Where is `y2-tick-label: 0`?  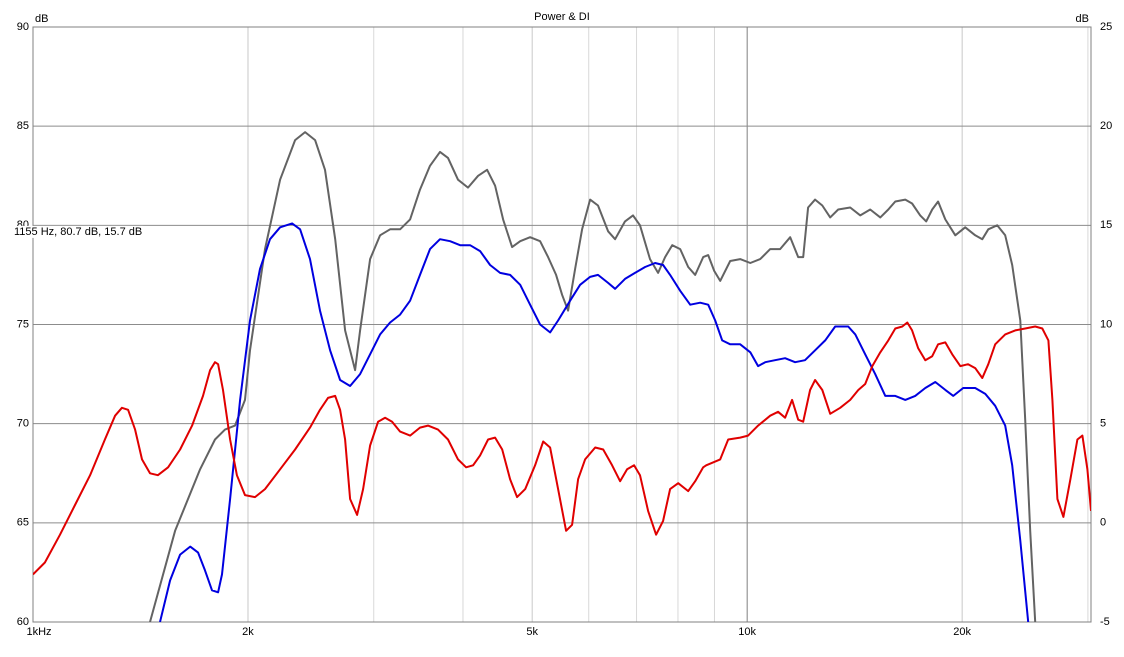 y2-tick-label: 0 is located at coordinates (1103, 523).